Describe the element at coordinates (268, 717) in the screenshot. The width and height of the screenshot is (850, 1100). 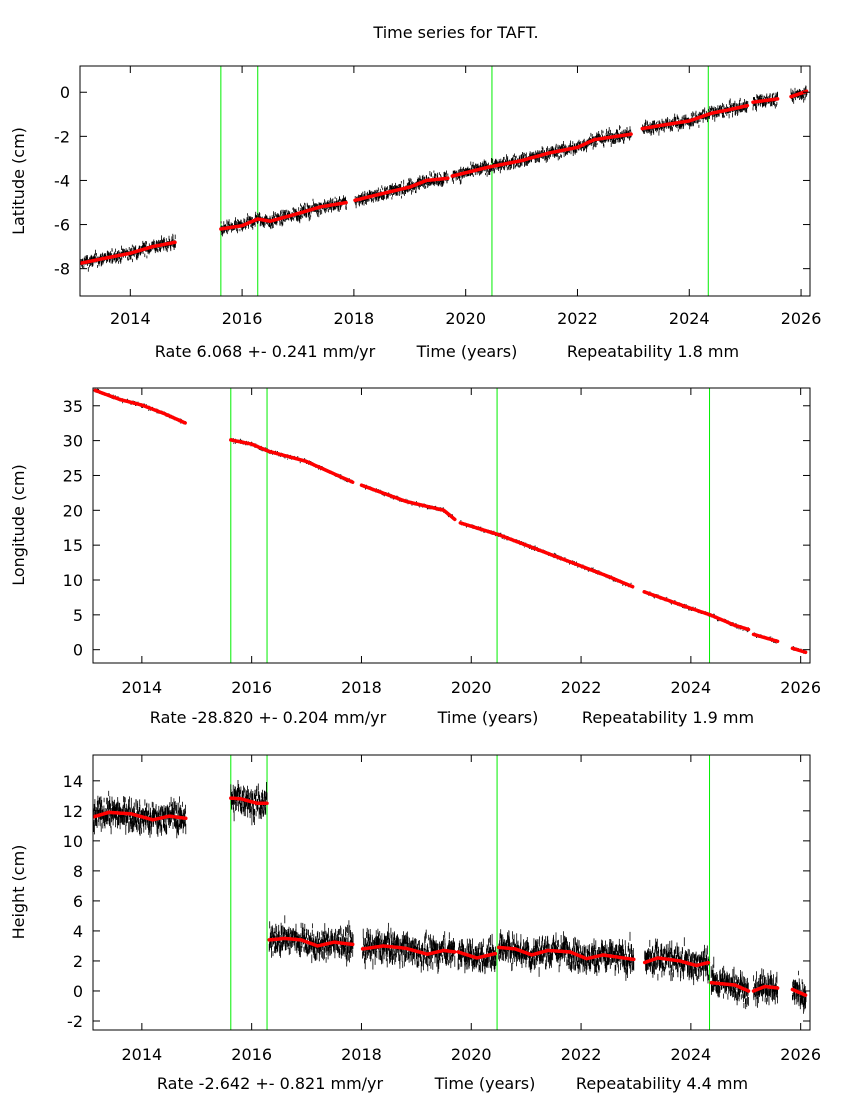
I see `rate-label: Rate -28.820 +- 0.204 mm/yr` at that location.